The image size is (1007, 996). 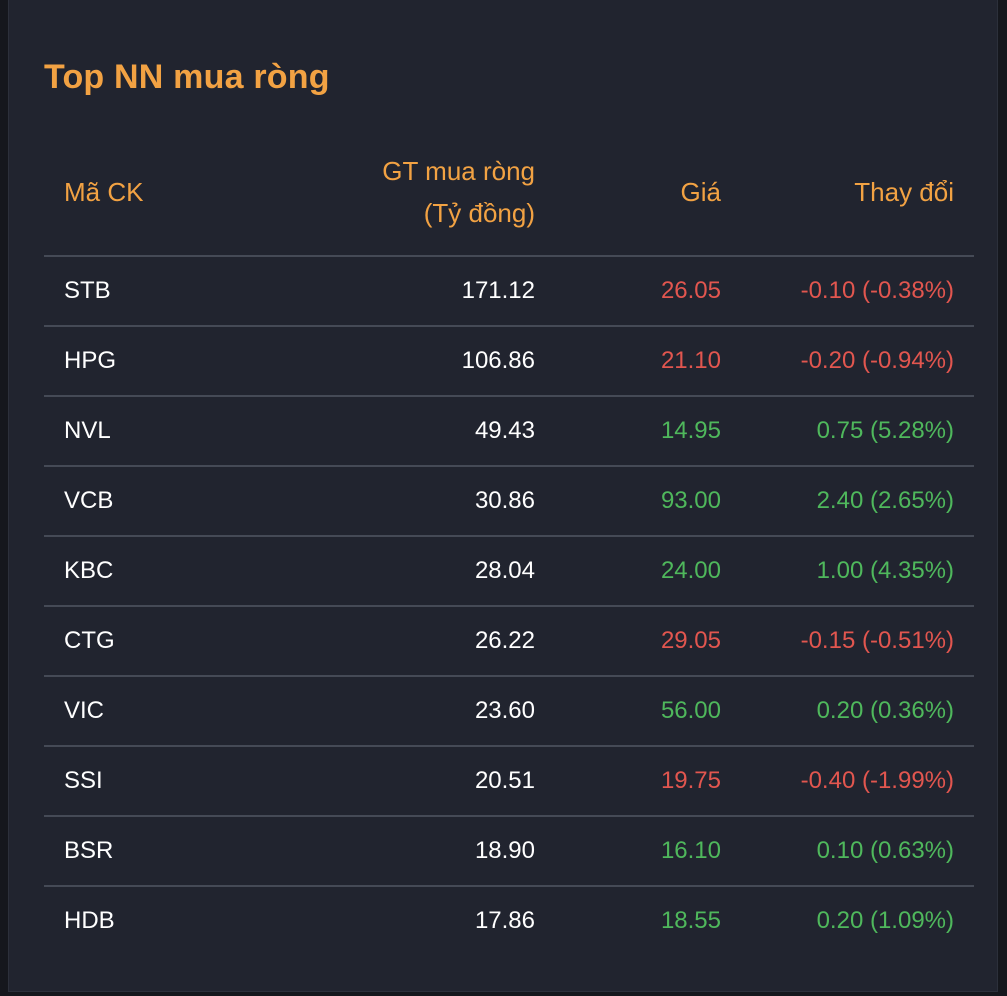 I want to click on net-buy-value: 23.60, so click(x=504, y=710).